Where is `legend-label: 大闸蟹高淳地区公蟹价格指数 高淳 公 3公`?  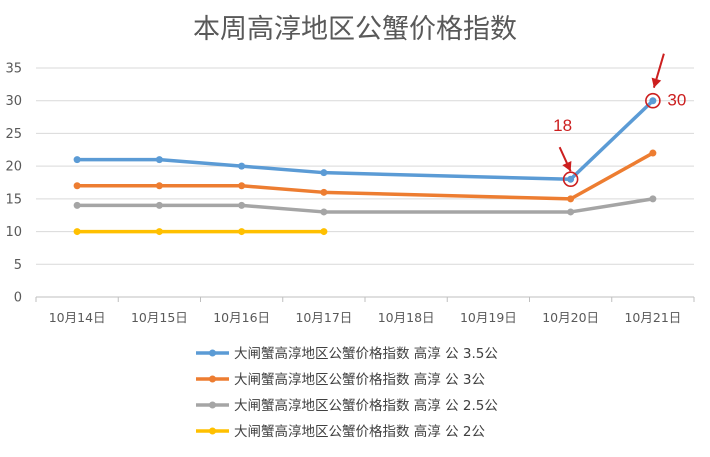 legend-label: 大闸蟹高淳地区公蟹价格指数 高淳 公 3公 is located at coordinates (359, 379).